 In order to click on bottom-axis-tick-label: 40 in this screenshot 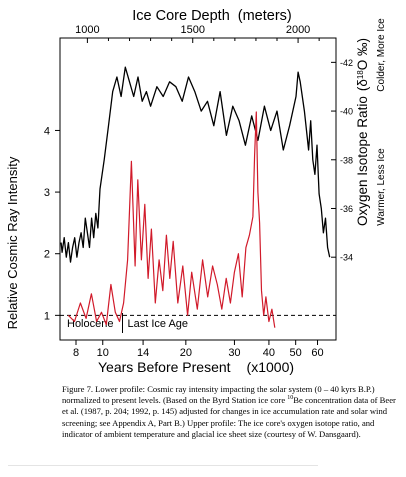, I will do `click(269, 353)`.